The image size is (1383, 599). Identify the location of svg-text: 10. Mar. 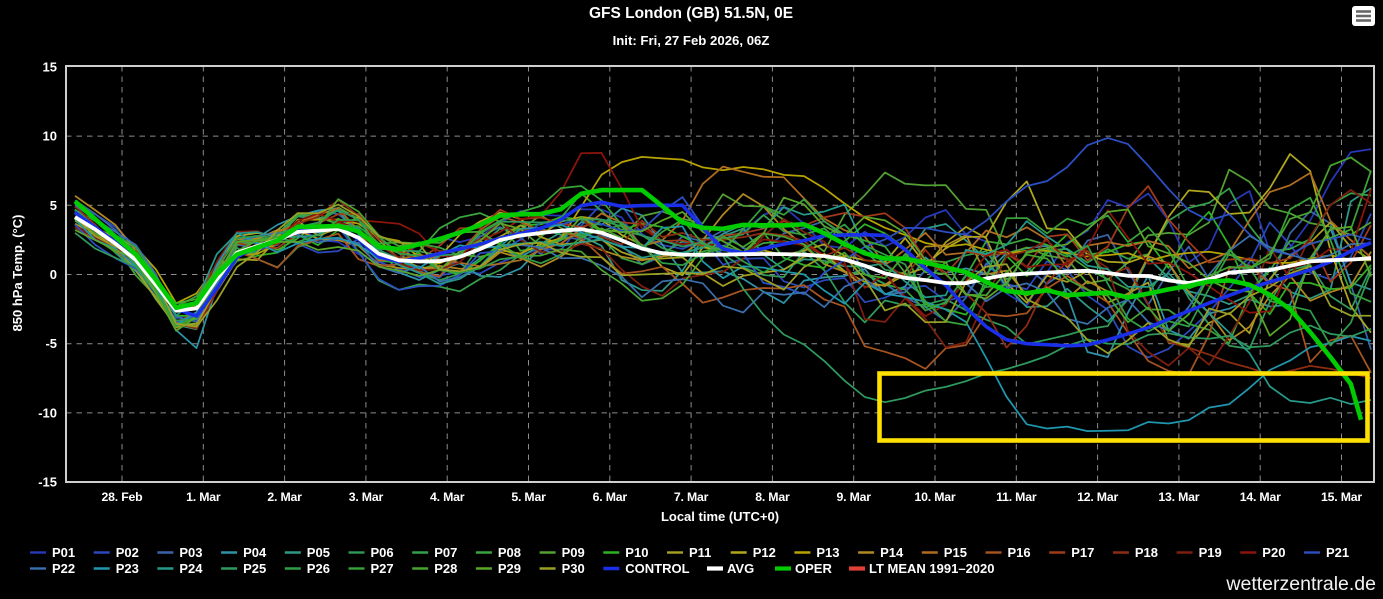
(935, 497).